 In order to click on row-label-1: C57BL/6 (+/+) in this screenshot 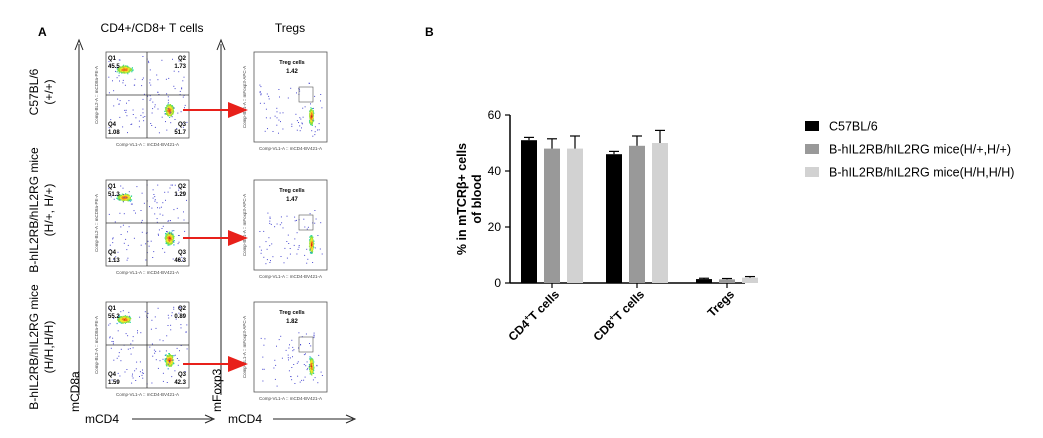, I will do `click(41, 91)`.